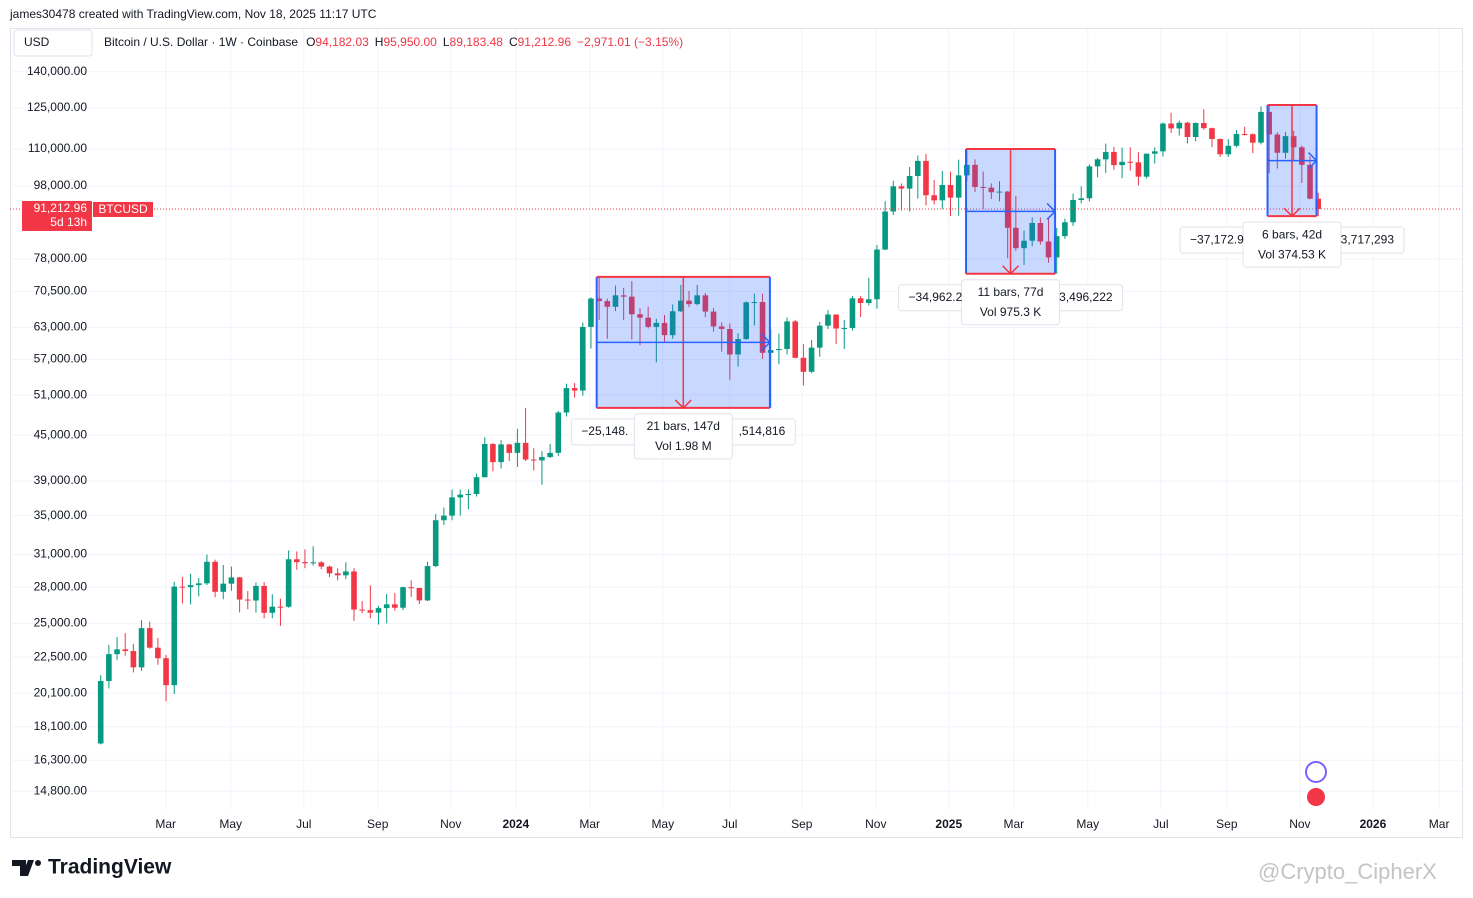 The height and width of the screenshot is (898, 1473). What do you see at coordinates (1292, 234) in the screenshot?
I see `measure-bars: 6 bars, 42d` at bounding box center [1292, 234].